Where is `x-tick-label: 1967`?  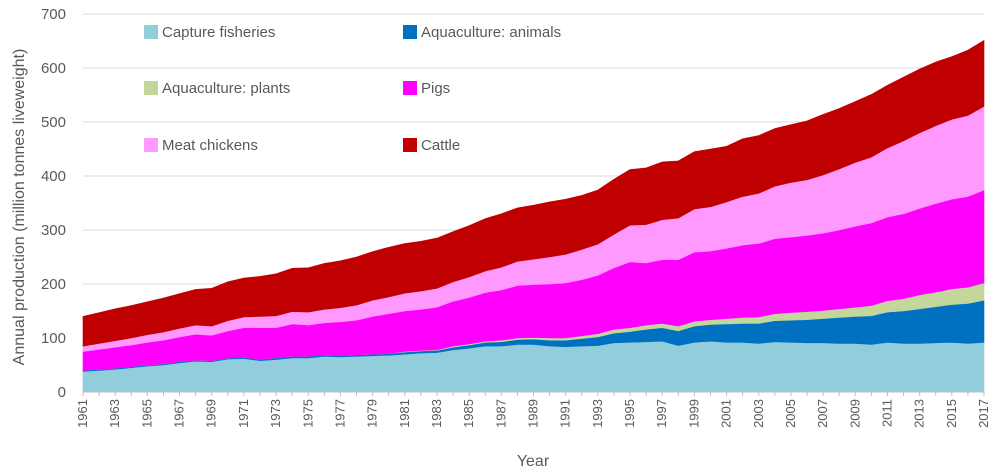 x-tick-label: 1967 is located at coordinates (179, 413).